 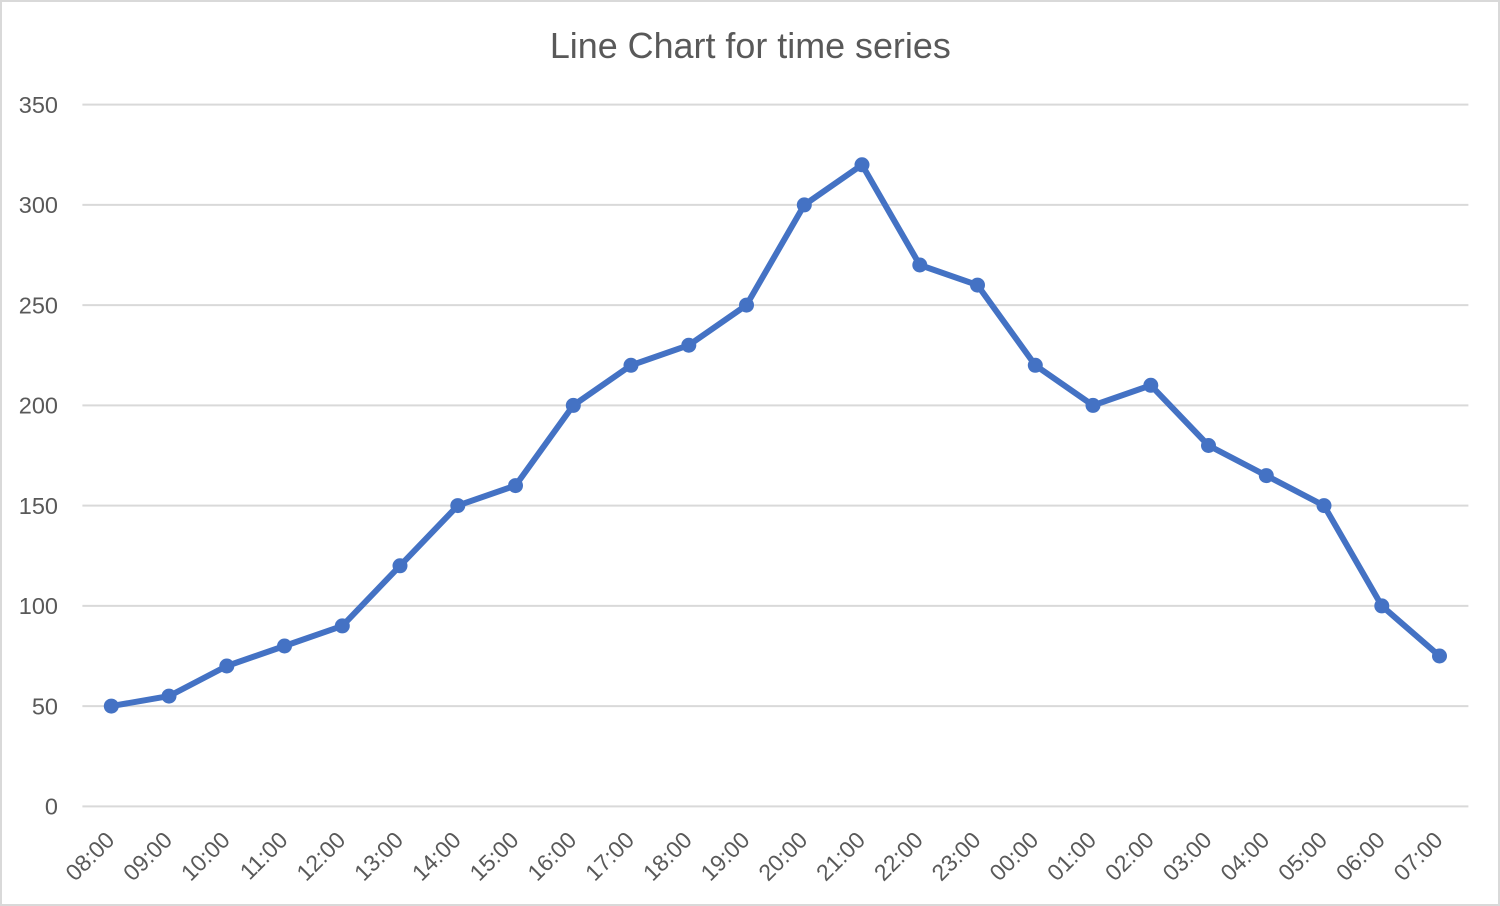 I want to click on svg-text: 250, so click(x=38, y=305).